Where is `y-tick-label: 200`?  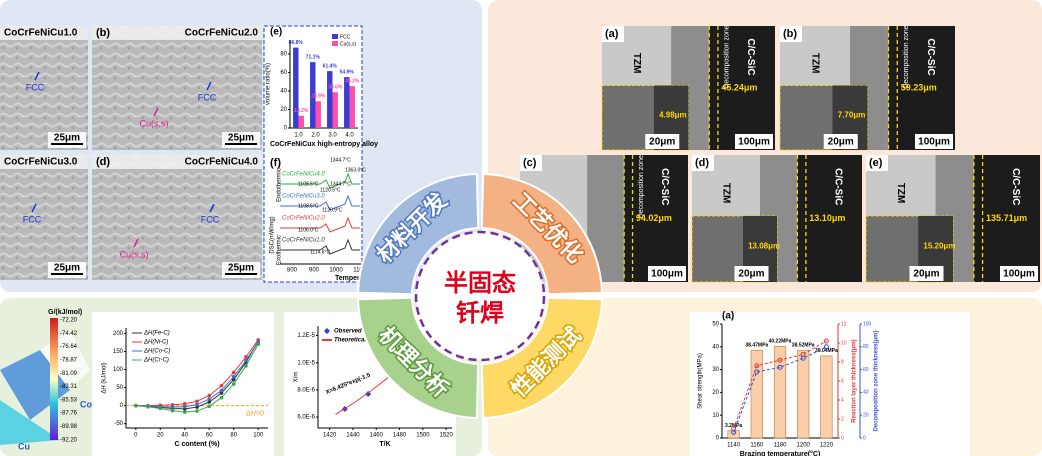
y-tick-label: 200 is located at coordinates (118, 334).